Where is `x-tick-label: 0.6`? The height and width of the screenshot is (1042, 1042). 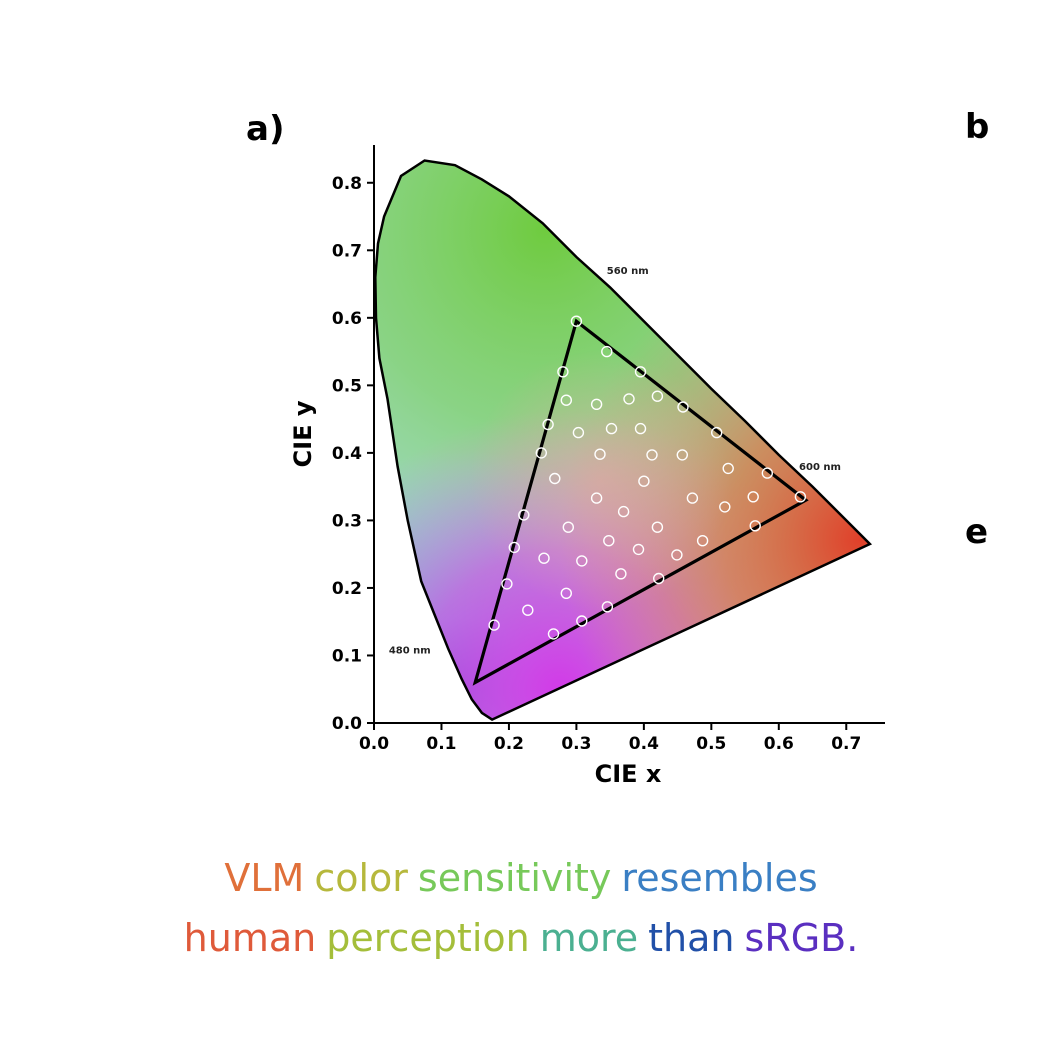
x-tick-label: 0.6 is located at coordinates (779, 744).